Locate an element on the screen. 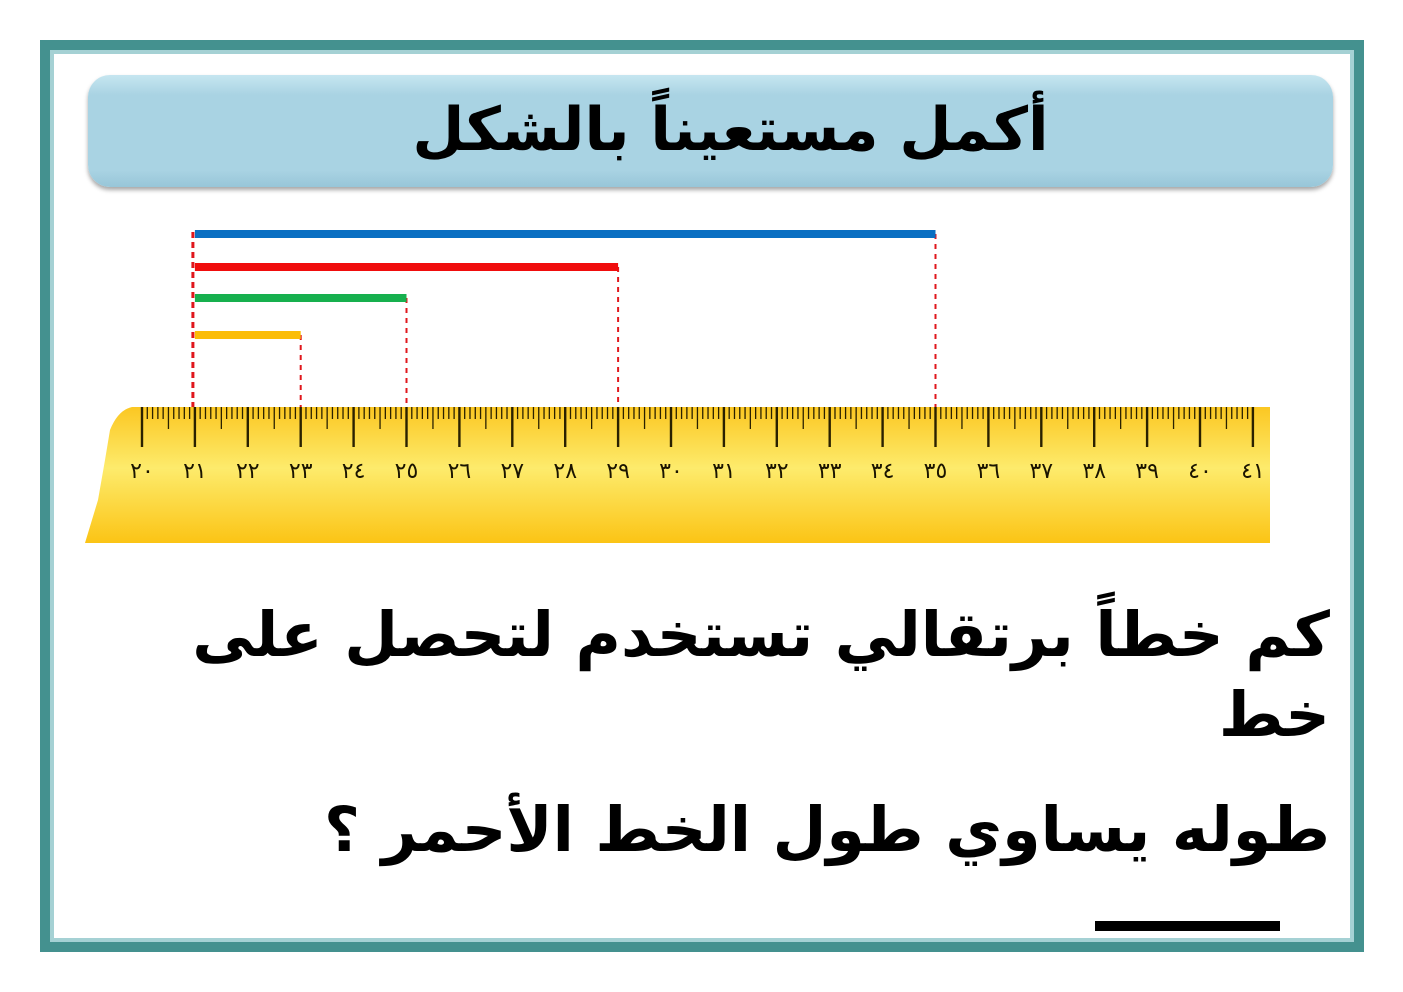 This screenshot has height=992, width=1403. ruler-label: ٣٥ is located at coordinates (936, 471).